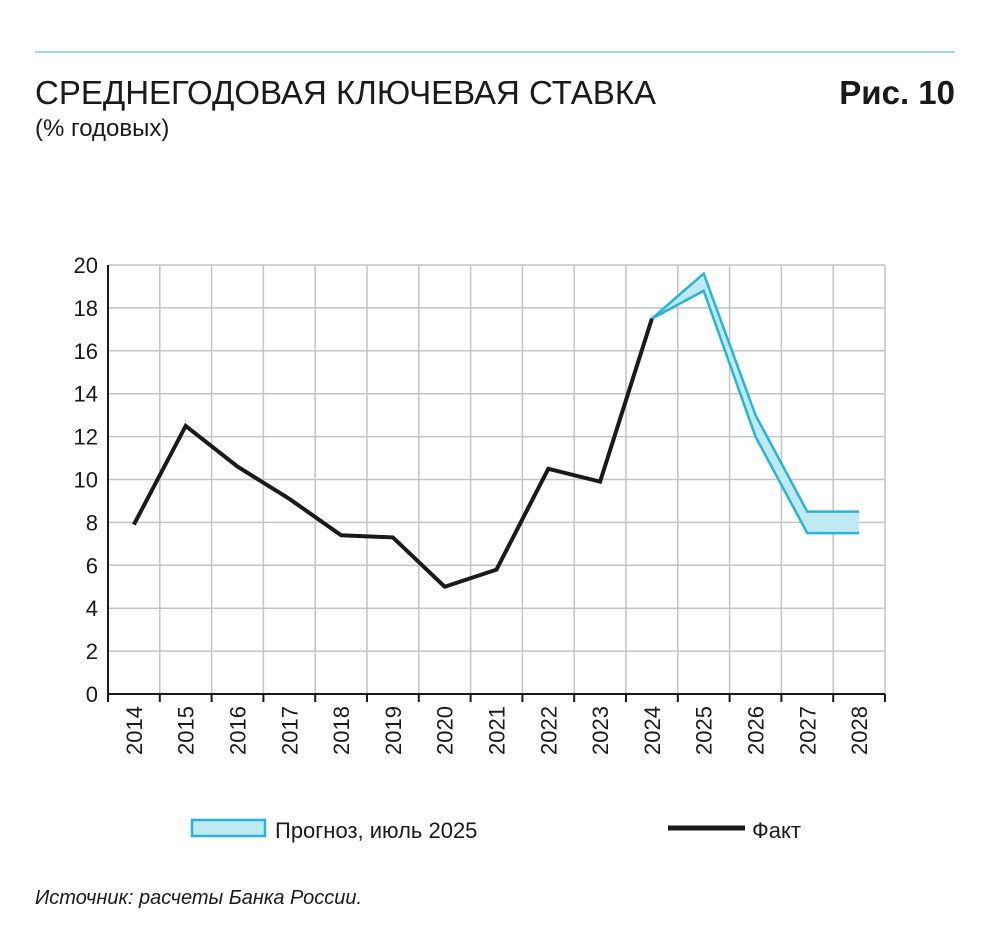 The height and width of the screenshot is (939, 1000). I want to click on x-tick-label: 2017, so click(289, 730).